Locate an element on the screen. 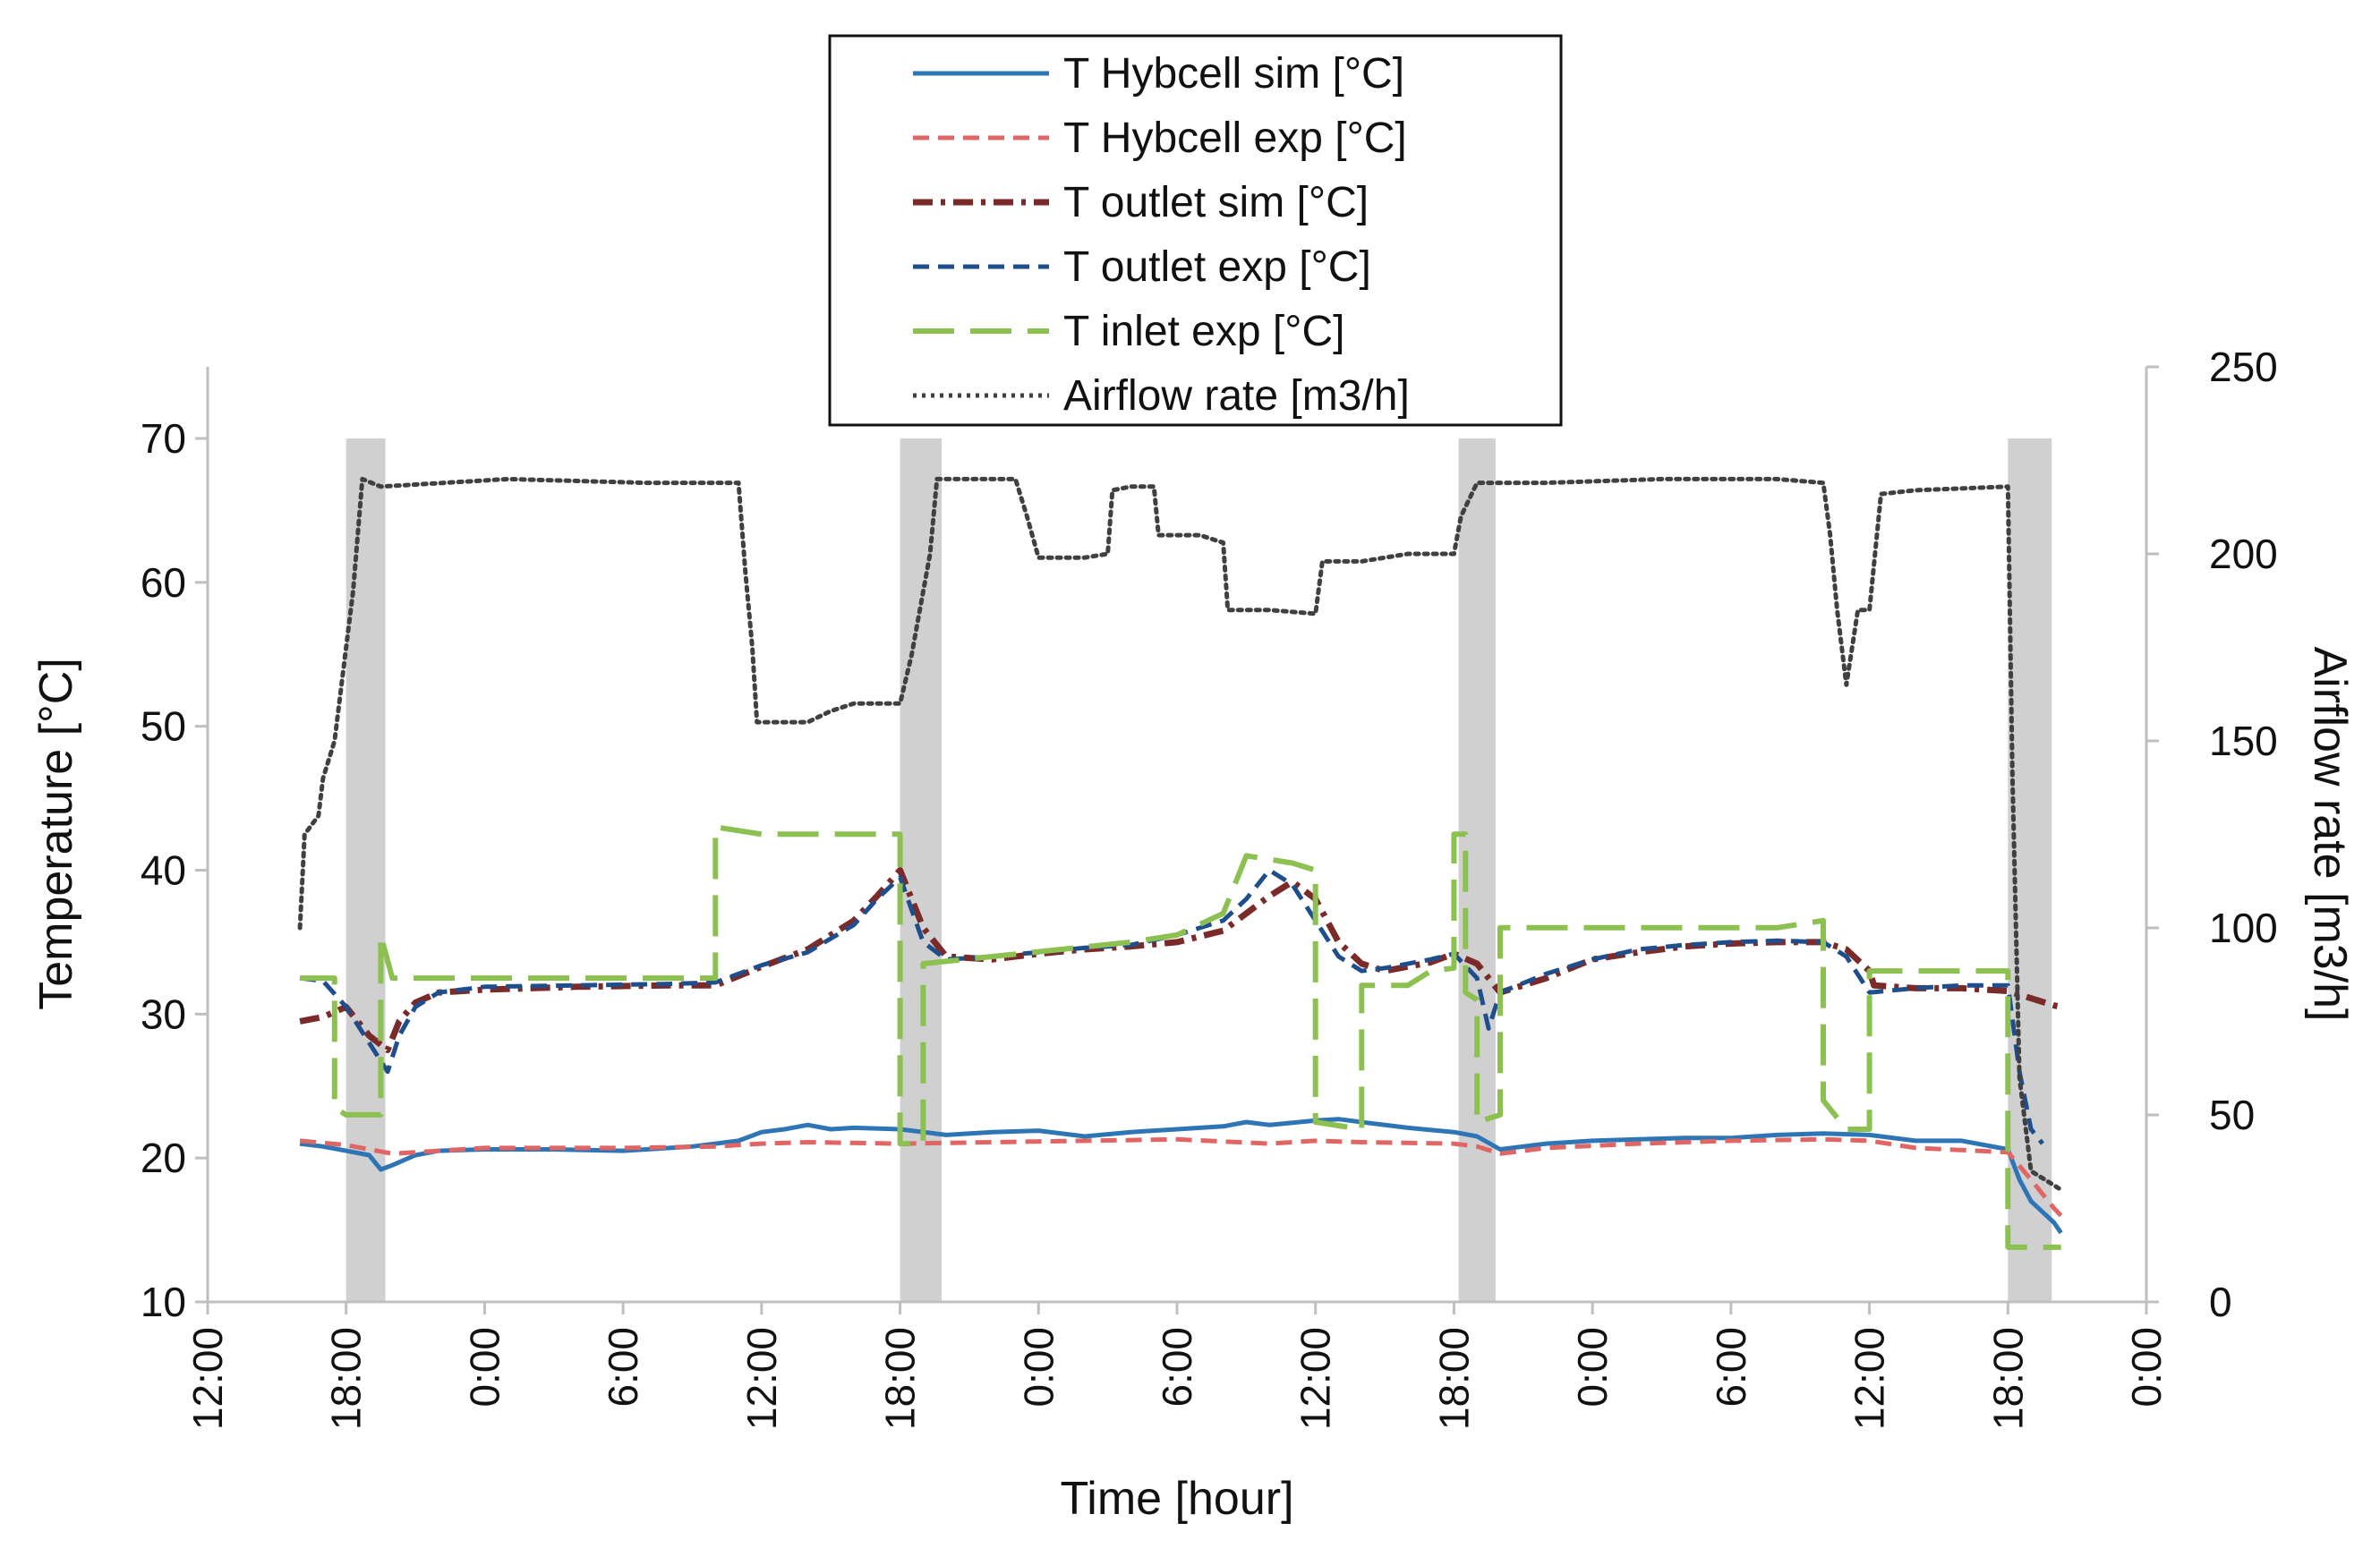  y-tick-label: 50 is located at coordinates (164, 726).